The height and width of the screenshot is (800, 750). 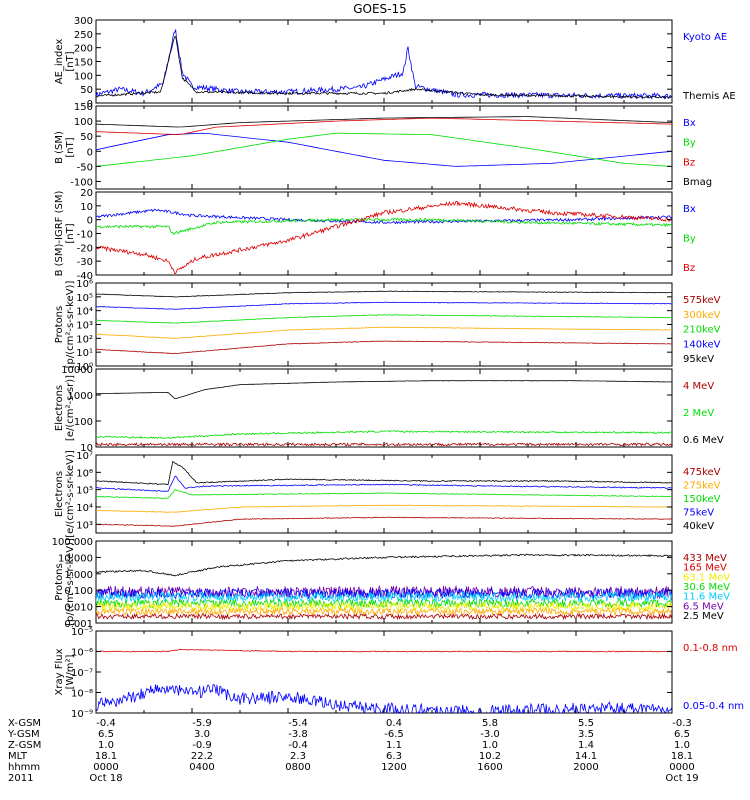 I want to click on y-tick-label: -20, so click(x=85, y=248).